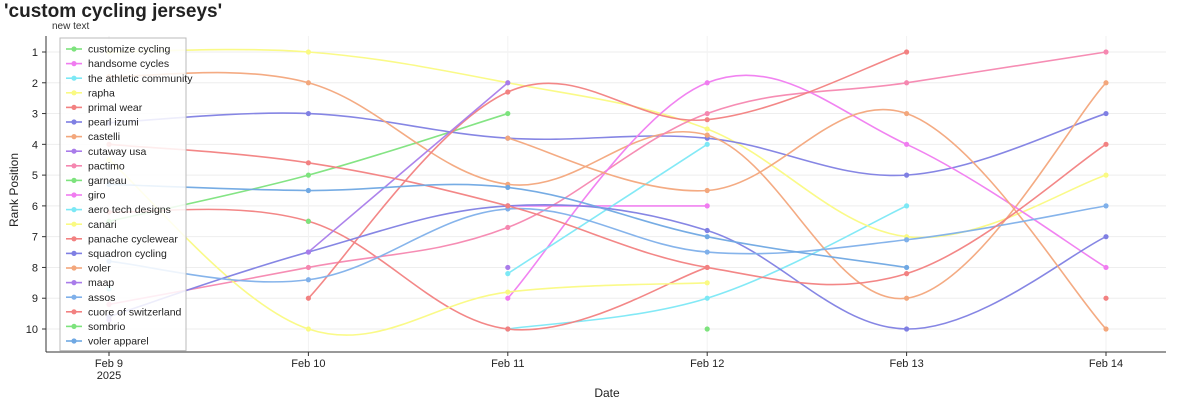 This screenshot has height=410, width=1200. Describe the element at coordinates (607, 393) in the screenshot. I see `x-axis-title: Date` at that location.